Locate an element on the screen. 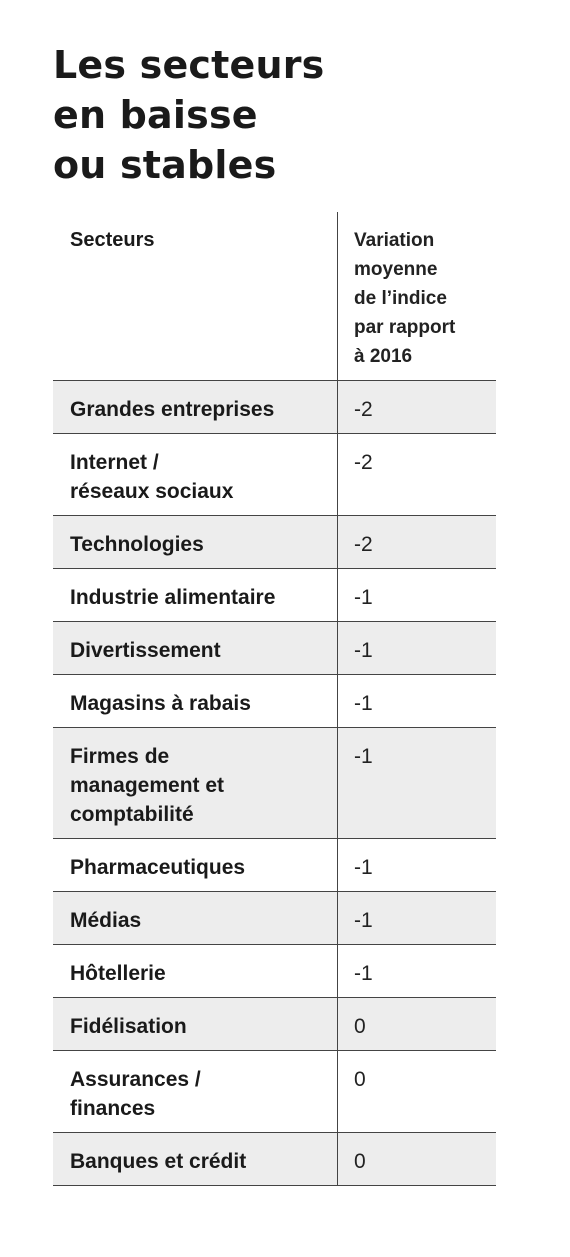 This screenshot has height=1257, width=570. header-variation-line: Variation is located at coordinates (394, 240).